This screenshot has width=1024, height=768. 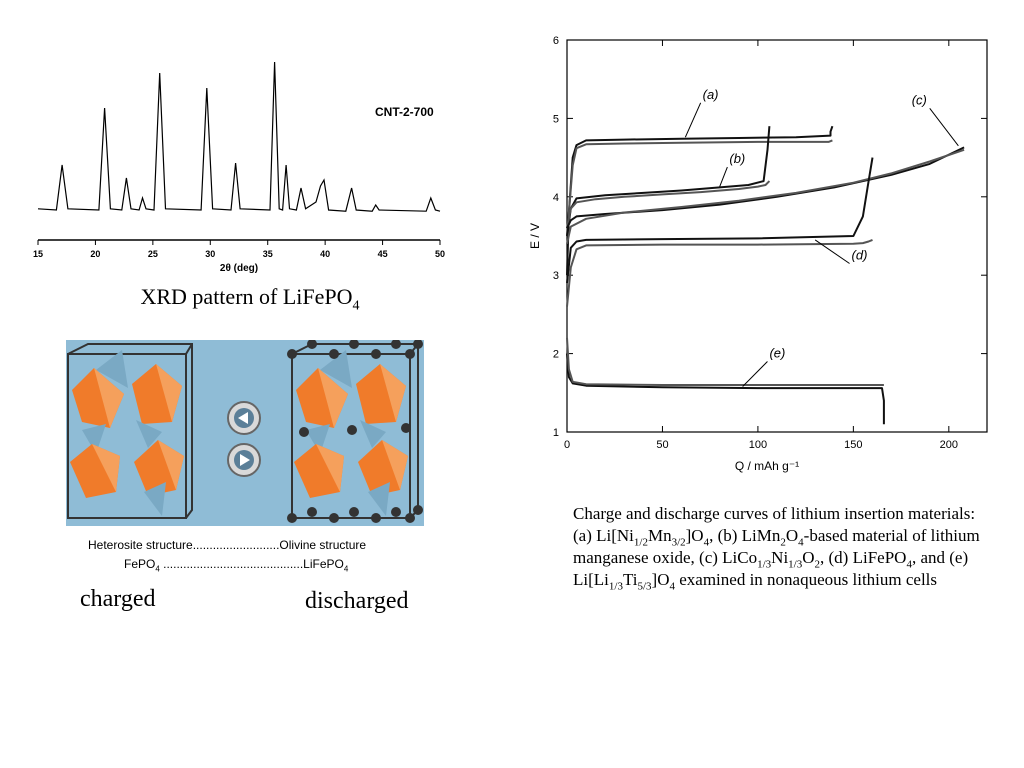 I want to click on ec-series-label: (c), so click(x=919, y=99).